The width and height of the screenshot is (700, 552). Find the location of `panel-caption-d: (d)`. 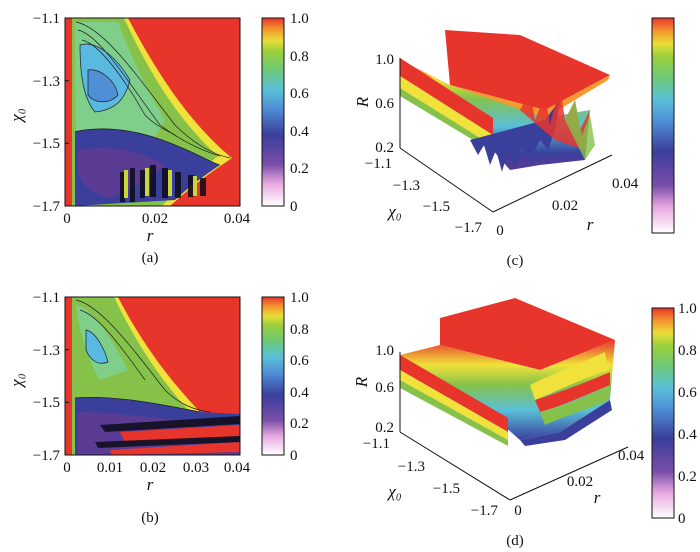

panel-caption-d: (d) is located at coordinates (515, 541).